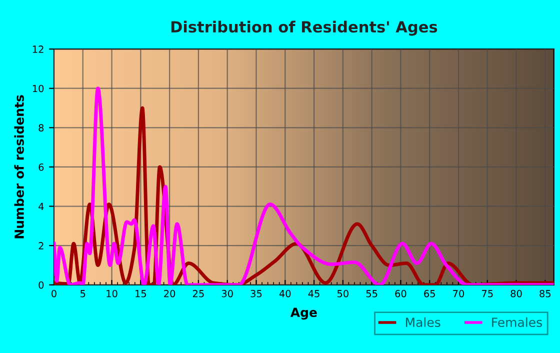 The width and height of the screenshot is (560, 353). Describe the element at coordinates (227, 294) in the screenshot. I see `x-tick-label: 30` at that location.